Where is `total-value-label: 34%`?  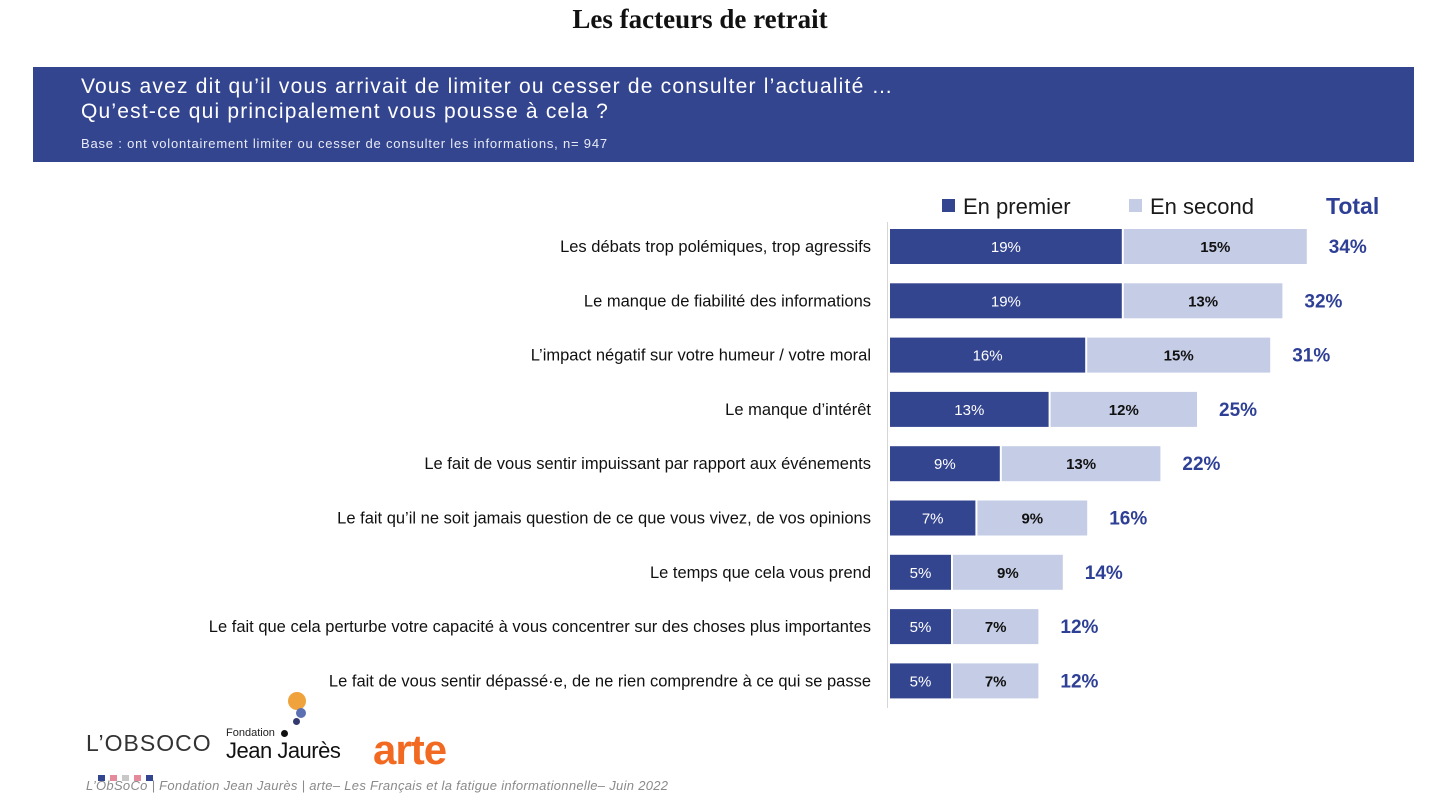 total-value-label: 34% is located at coordinates (1348, 247).